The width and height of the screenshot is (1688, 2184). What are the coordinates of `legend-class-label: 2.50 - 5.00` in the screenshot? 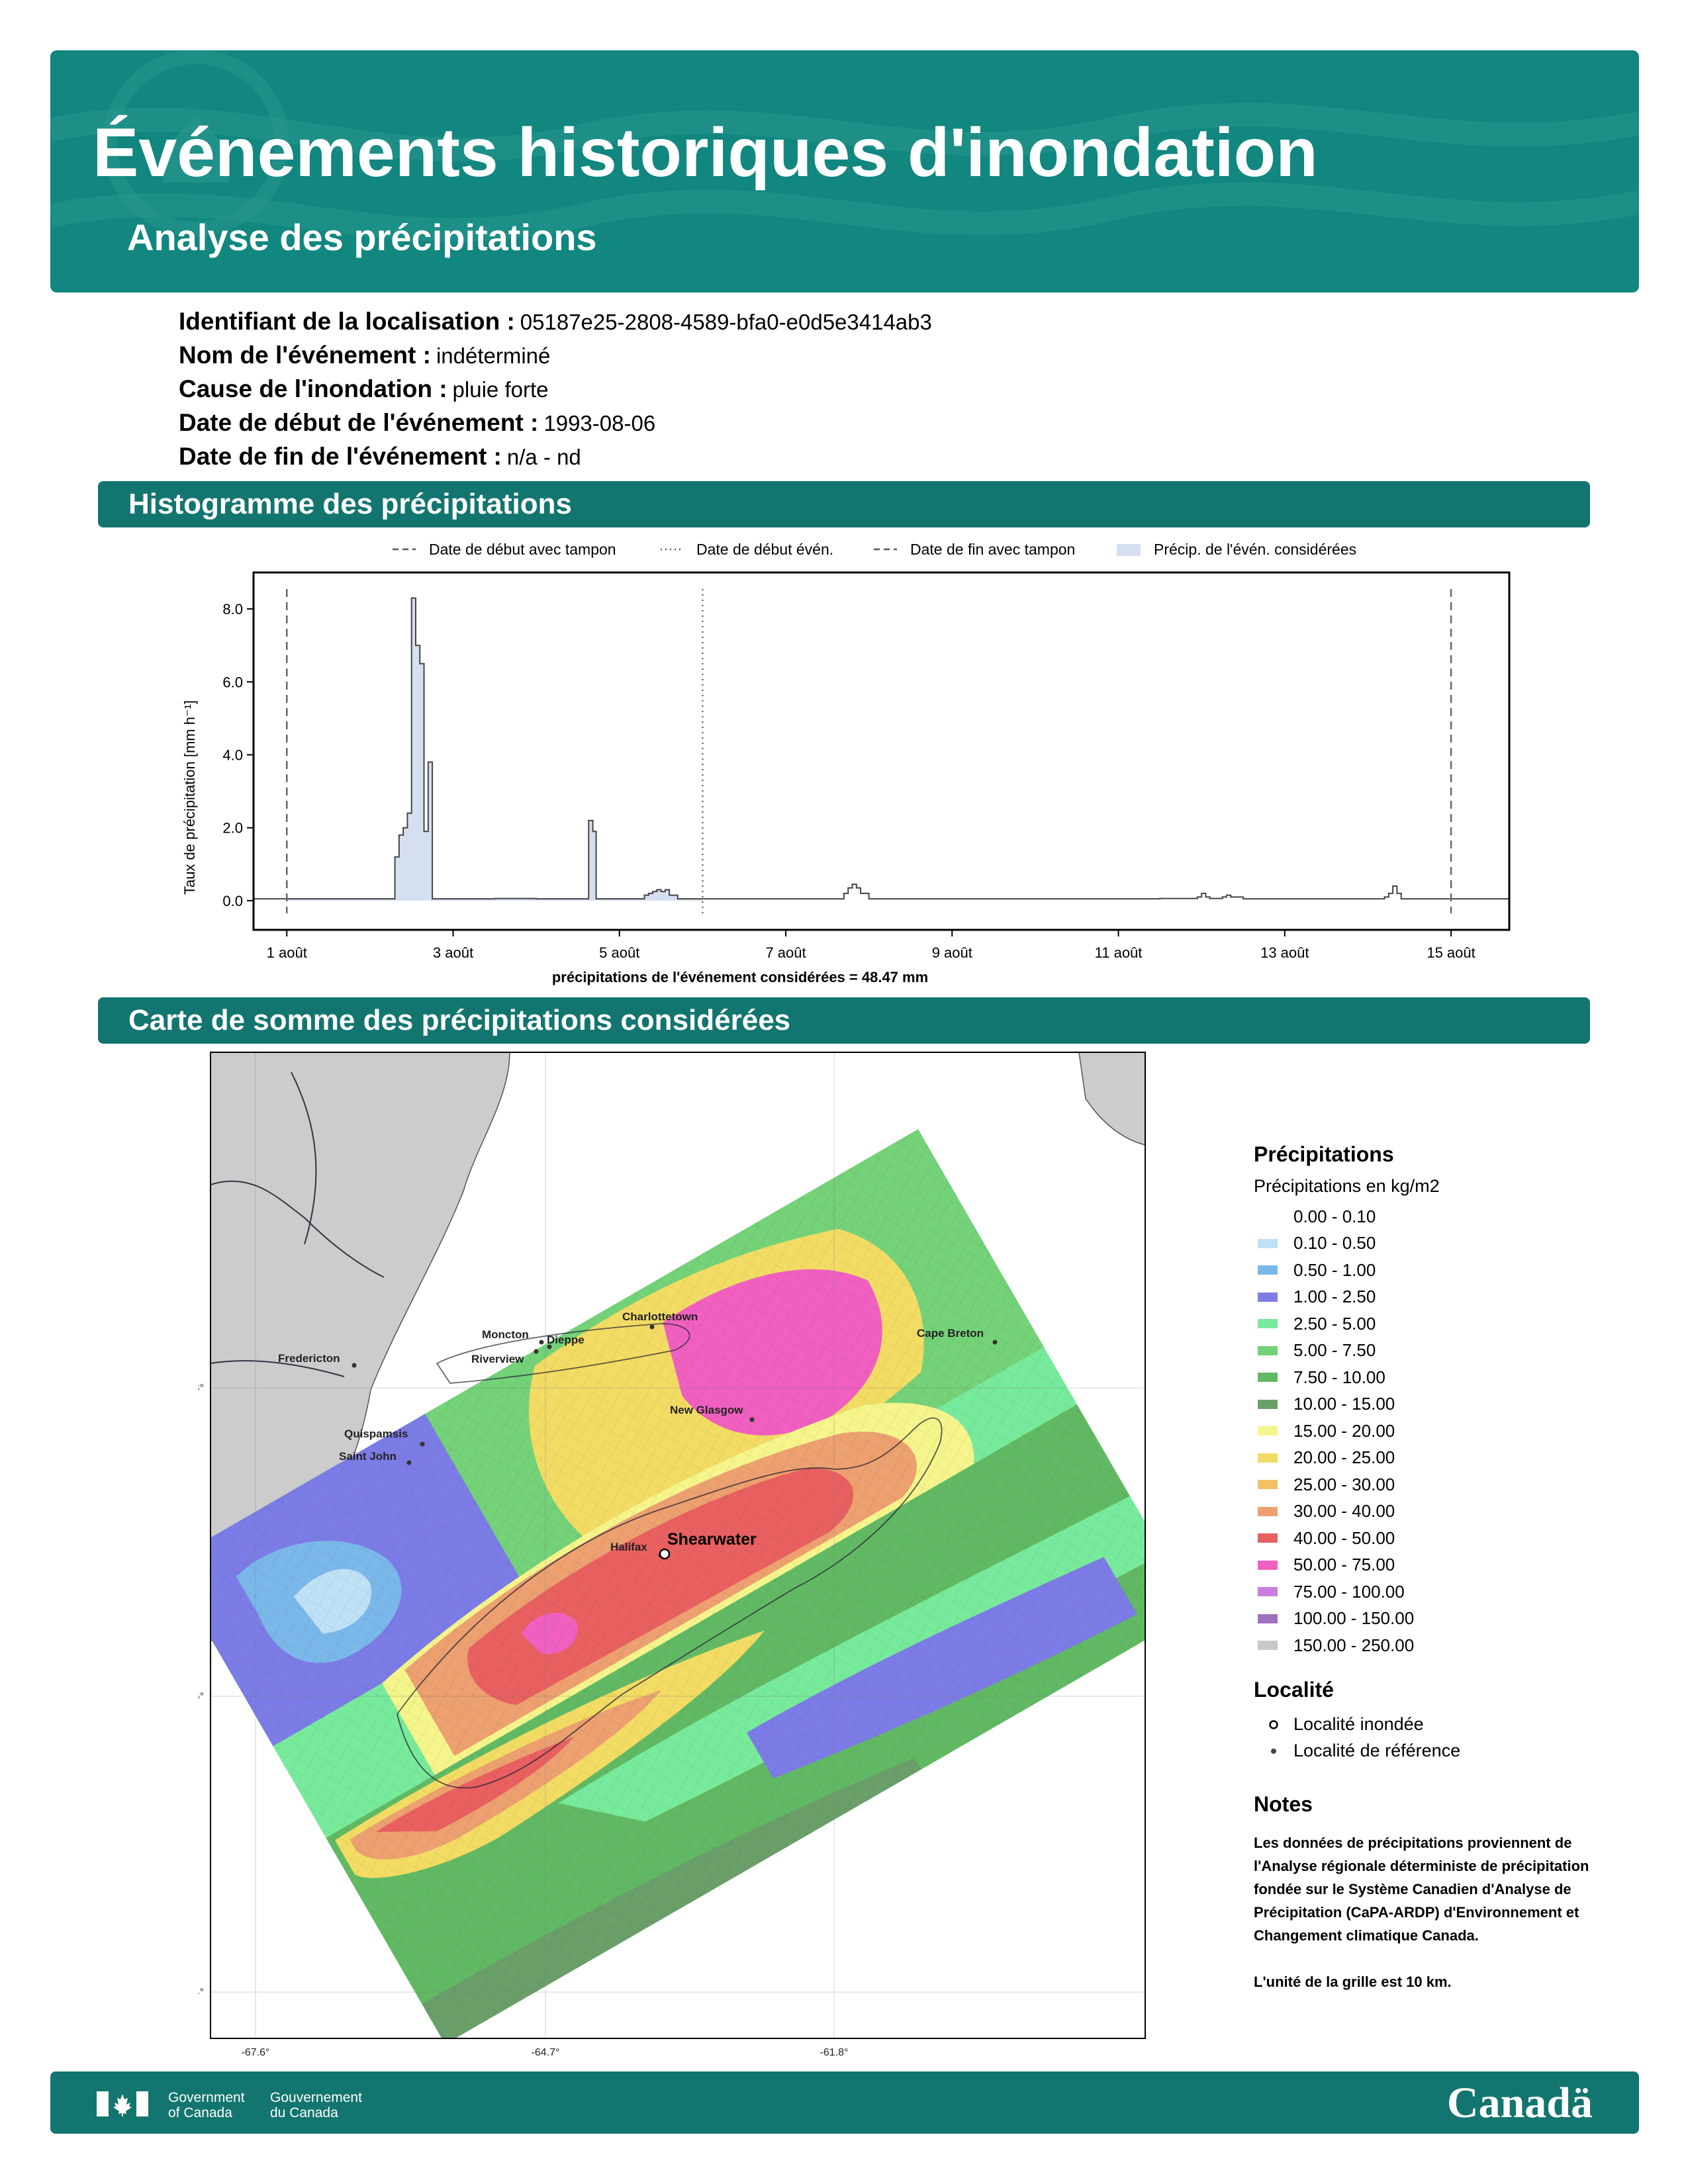 It's located at (1334, 1324).